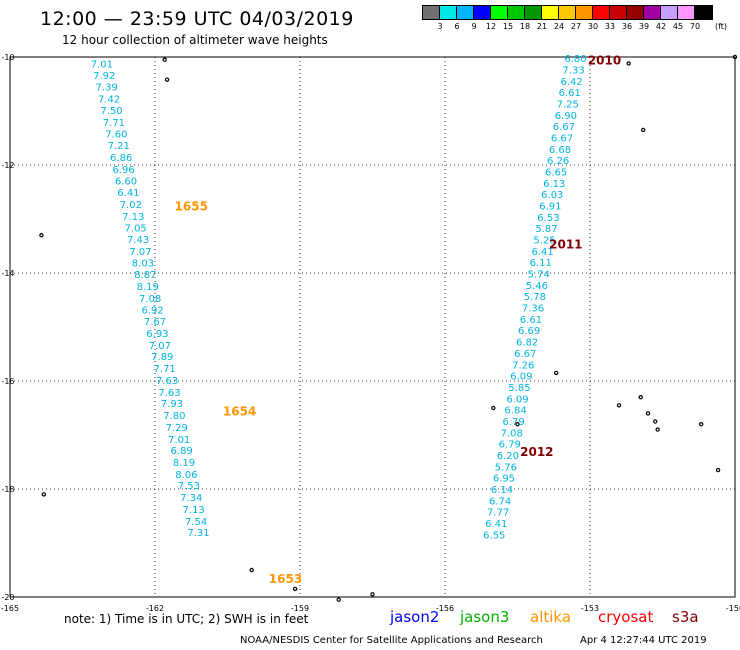  I want to click on pass-time-label: 1653, so click(285, 579).